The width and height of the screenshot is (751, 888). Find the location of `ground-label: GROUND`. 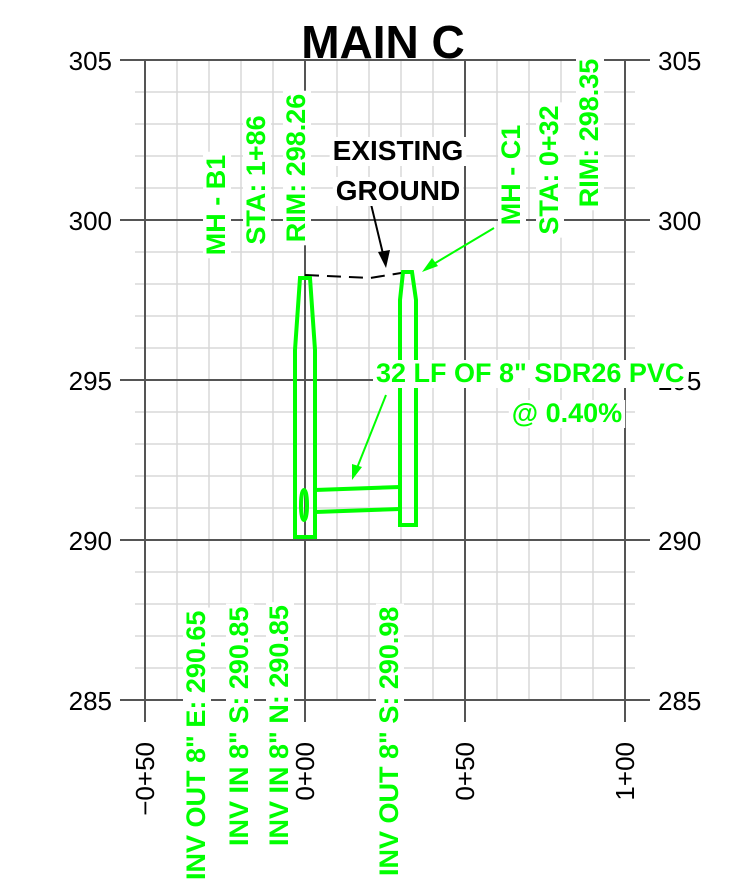

ground-label: GROUND is located at coordinates (398, 190).